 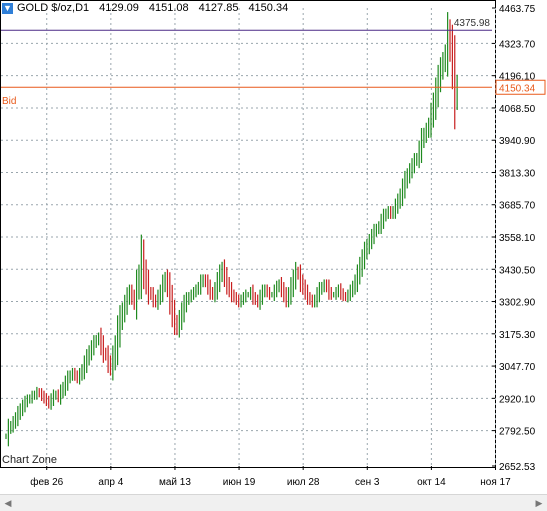 What do you see at coordinates (517, 206) in the screenshot?
I see `y-tick-label: 3685.70` at bounding box center [517, 206].